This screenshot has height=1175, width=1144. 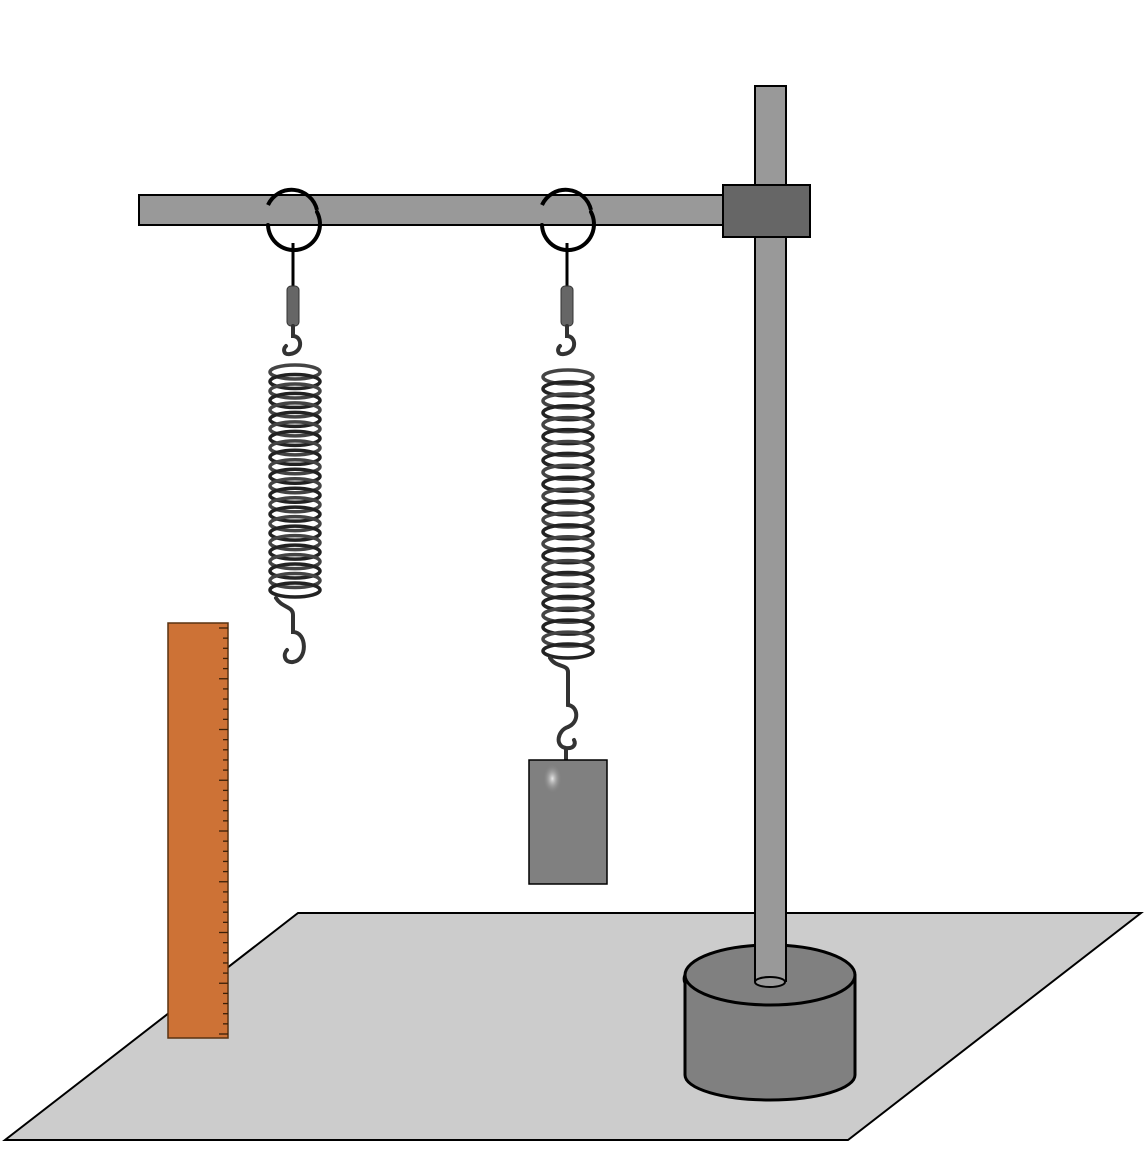 What do you see at coordinates (198, 830) in the screenshot?
I see `ruler` at bounding box center [198, 830].